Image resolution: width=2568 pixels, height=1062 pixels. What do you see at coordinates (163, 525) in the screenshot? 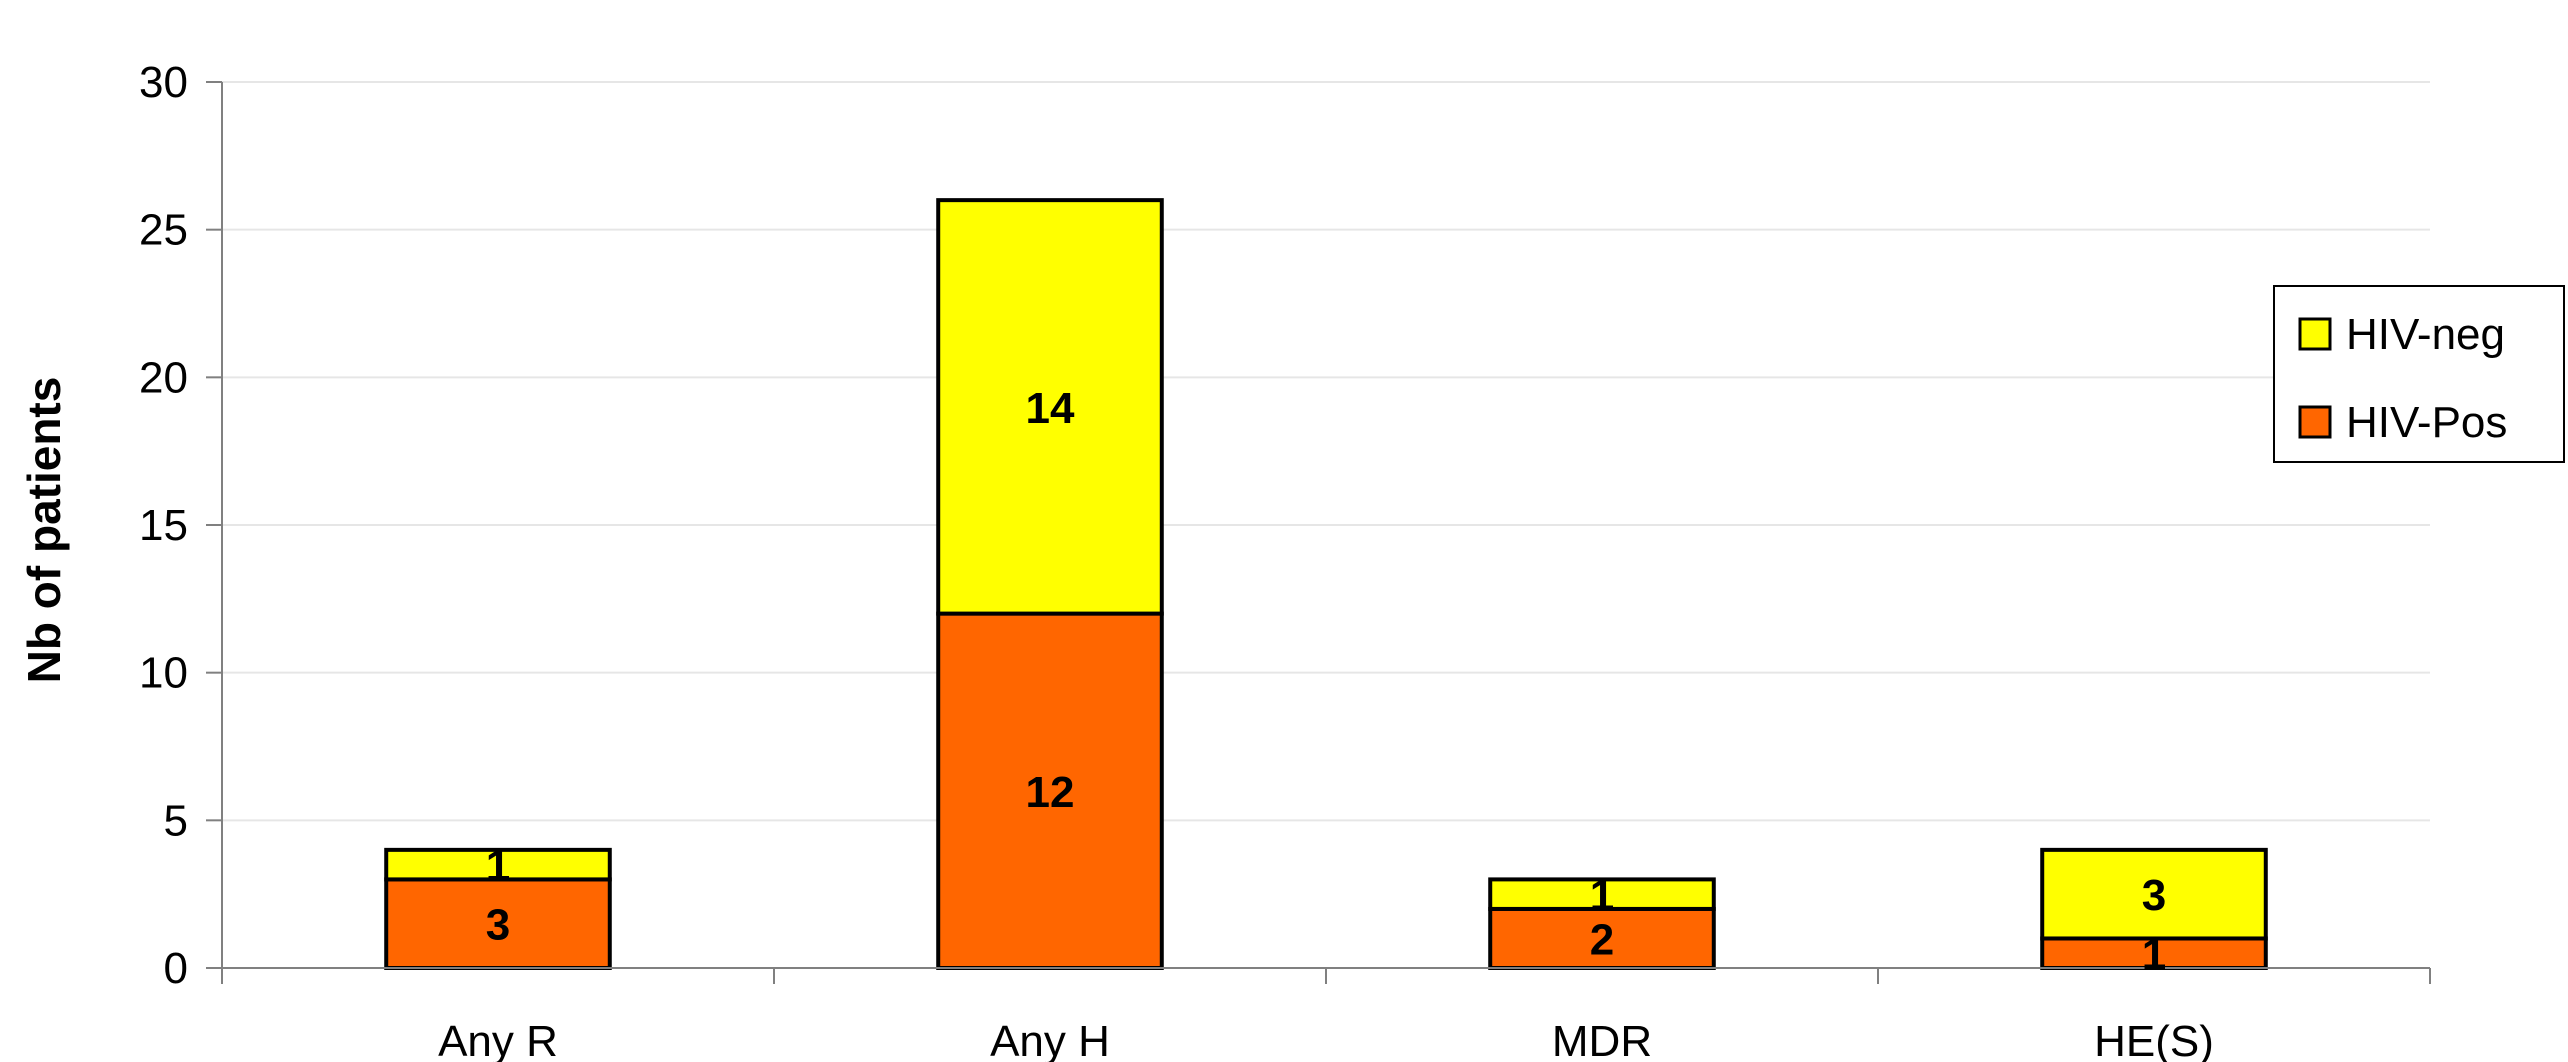
I see `y-tick-label: 15` at bounding box center [163, 525].